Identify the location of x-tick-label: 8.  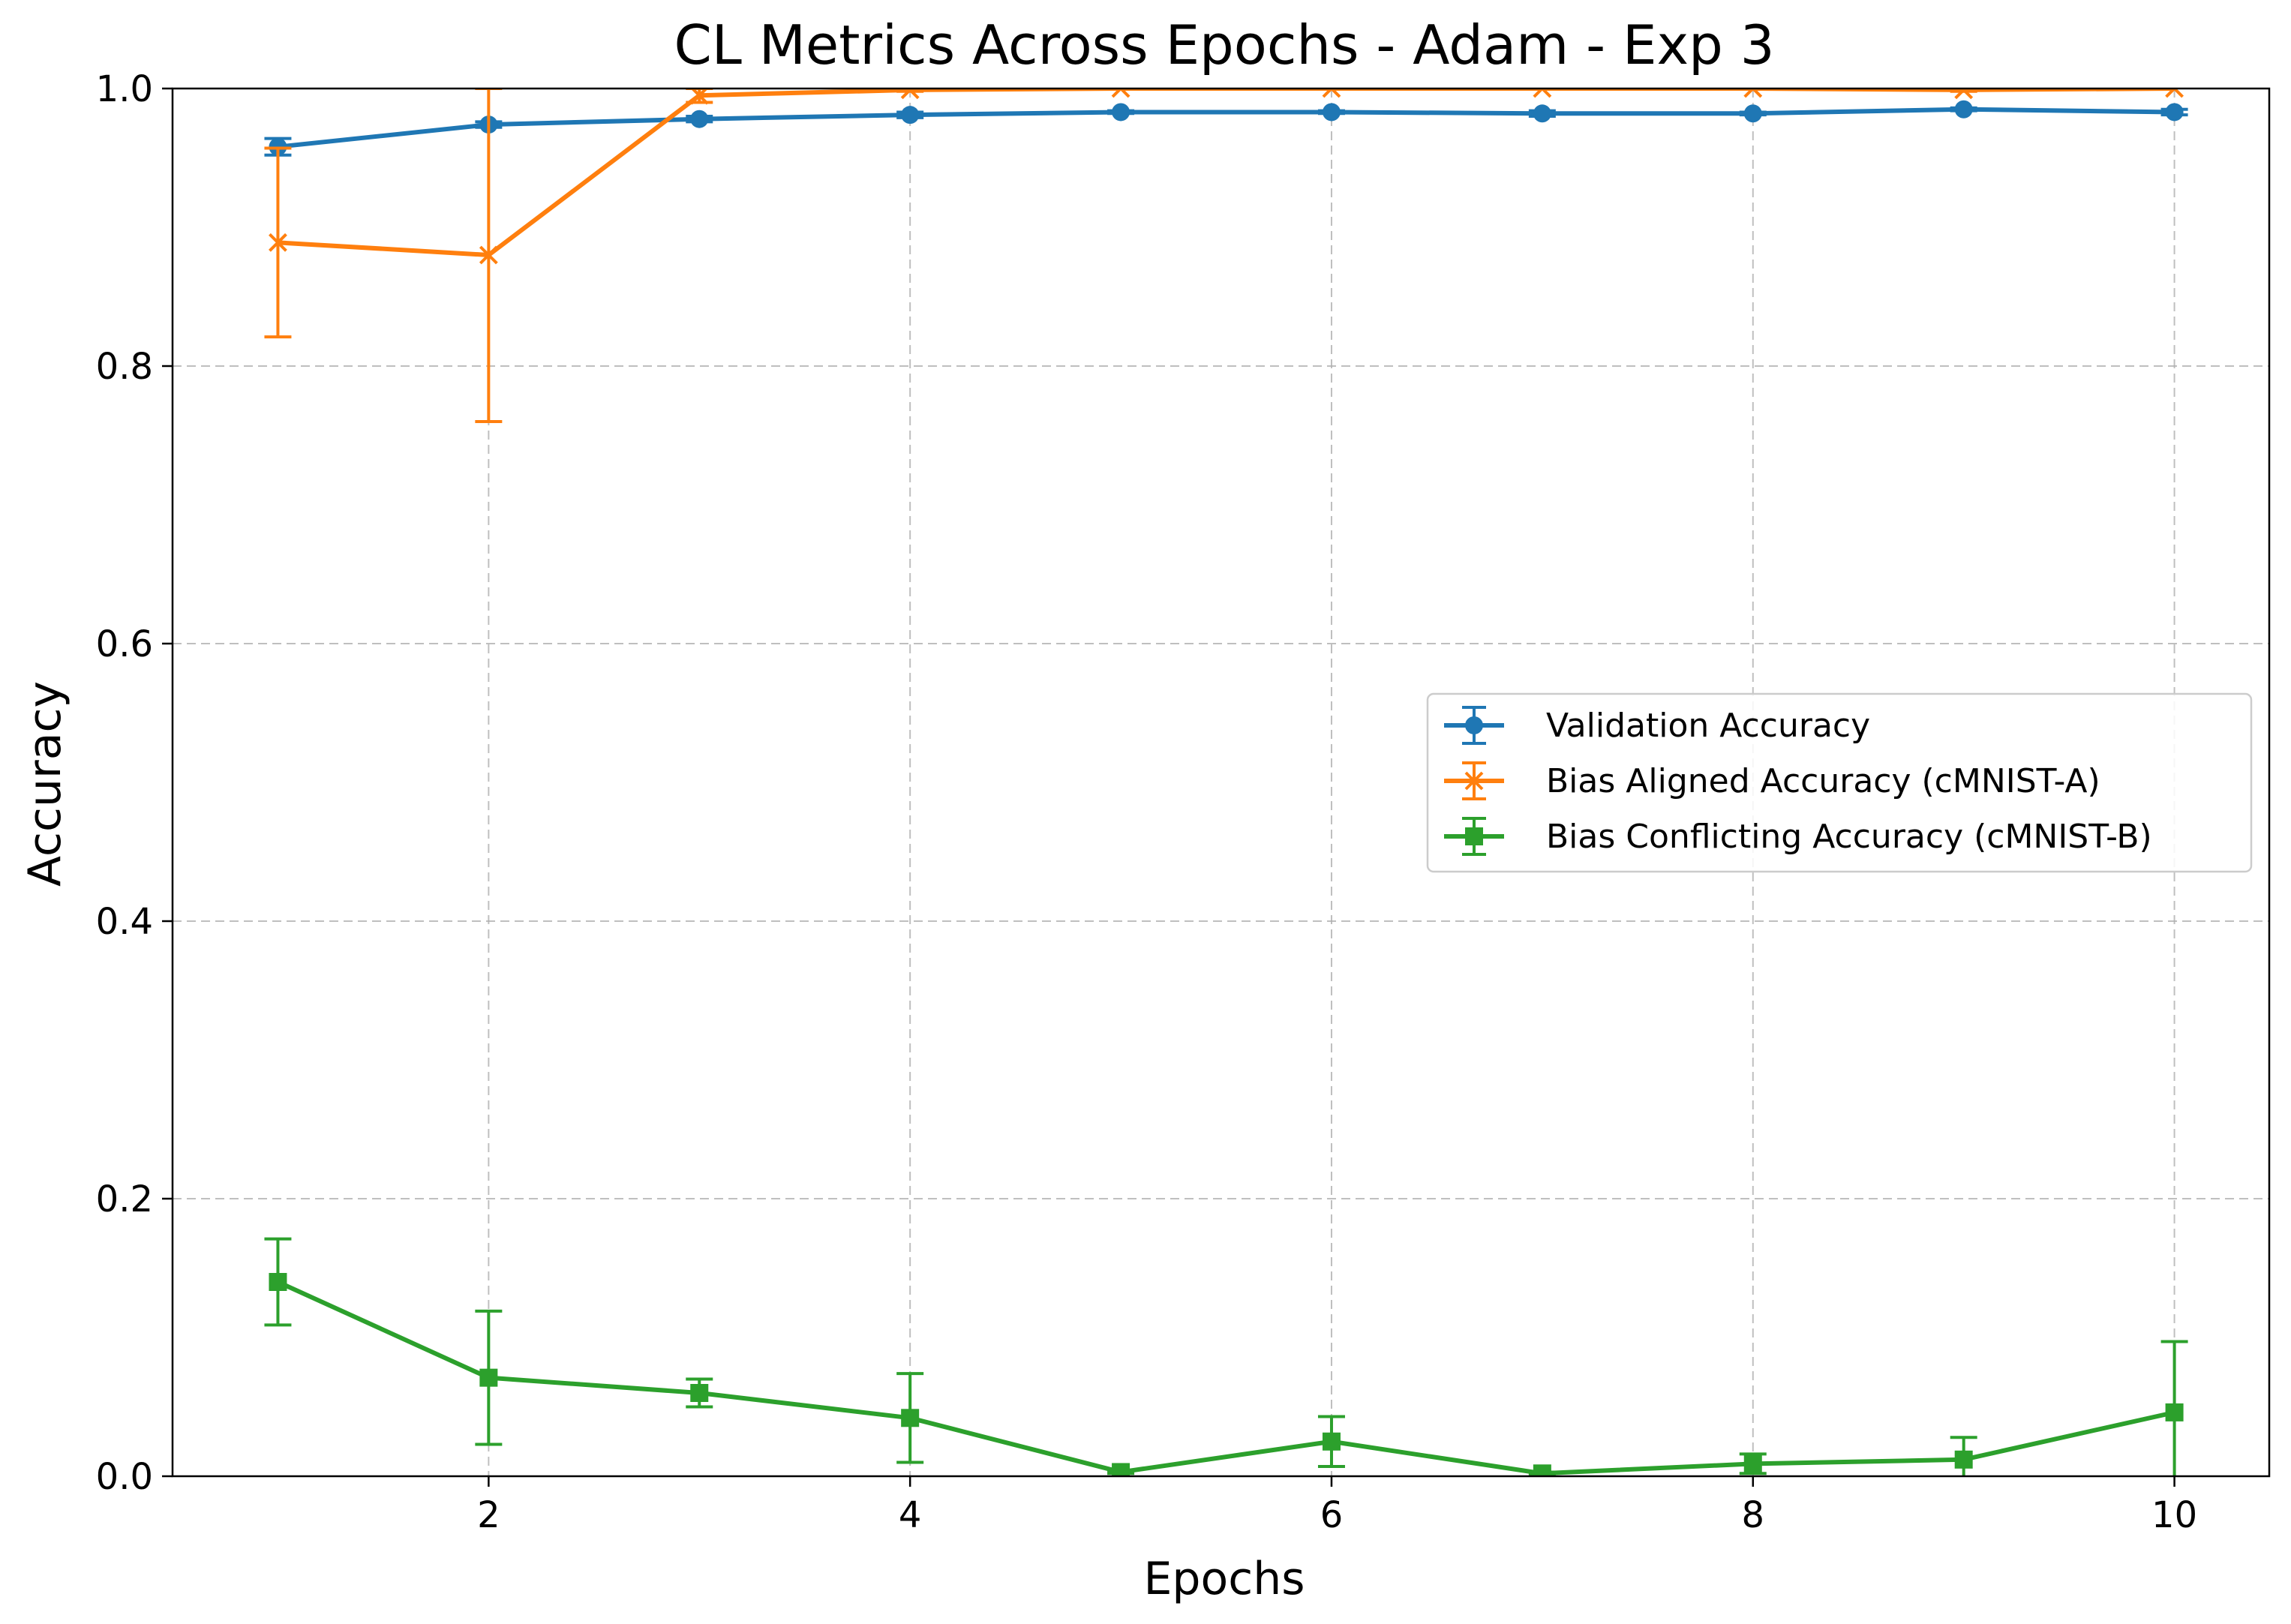
(1753, 1515).